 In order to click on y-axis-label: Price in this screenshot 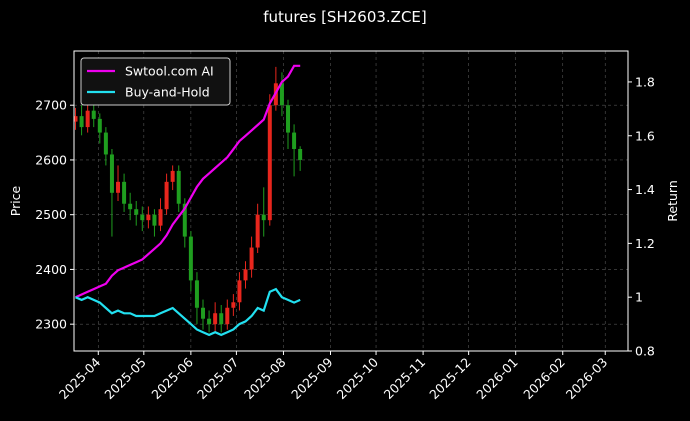, I will do `click(15, 200)`.